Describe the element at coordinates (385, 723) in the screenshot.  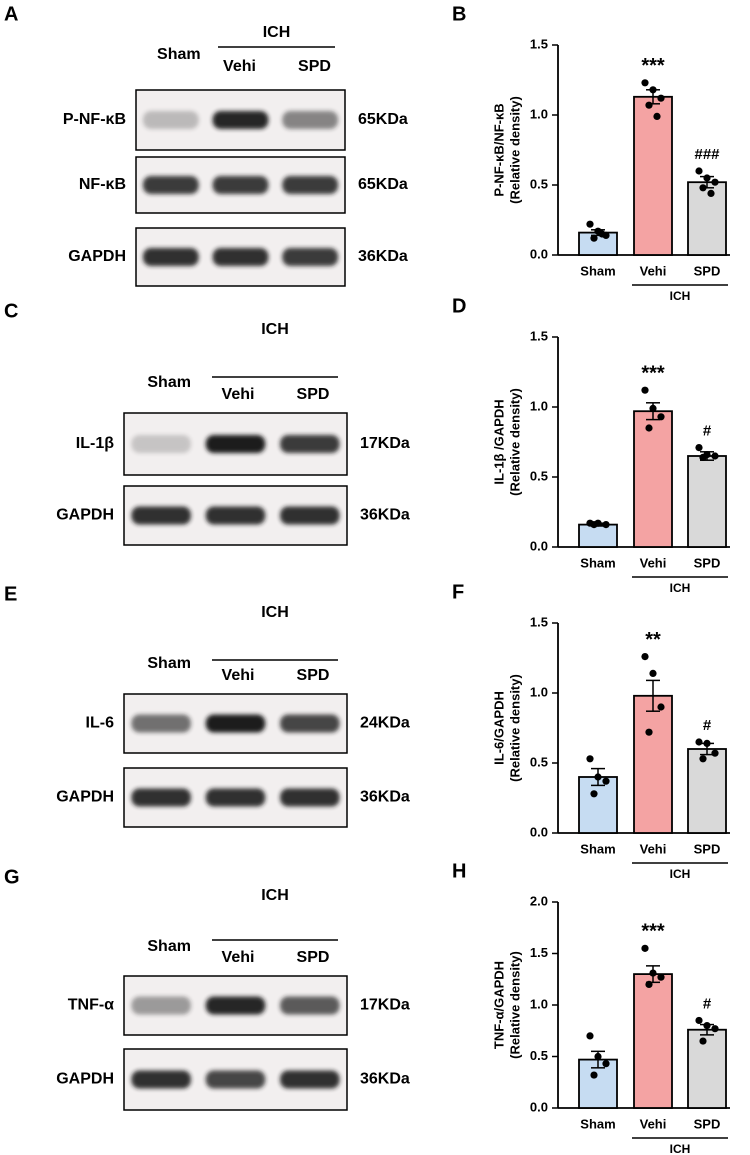
I see `size-label: 24KDa` at that location.